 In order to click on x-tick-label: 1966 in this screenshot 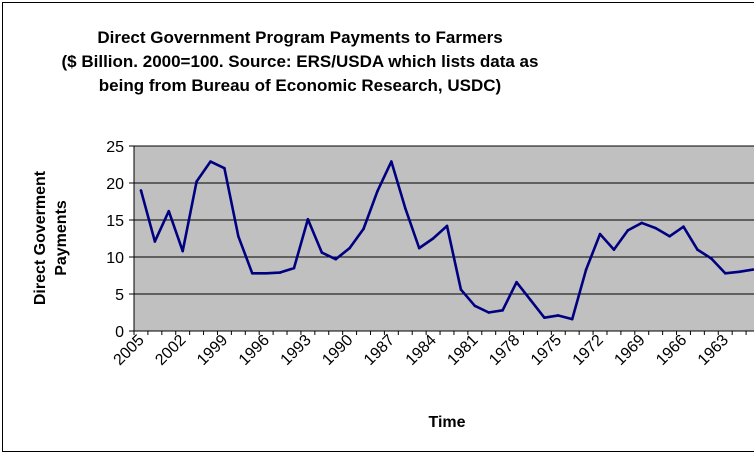, I will do `click(671, 350)`.